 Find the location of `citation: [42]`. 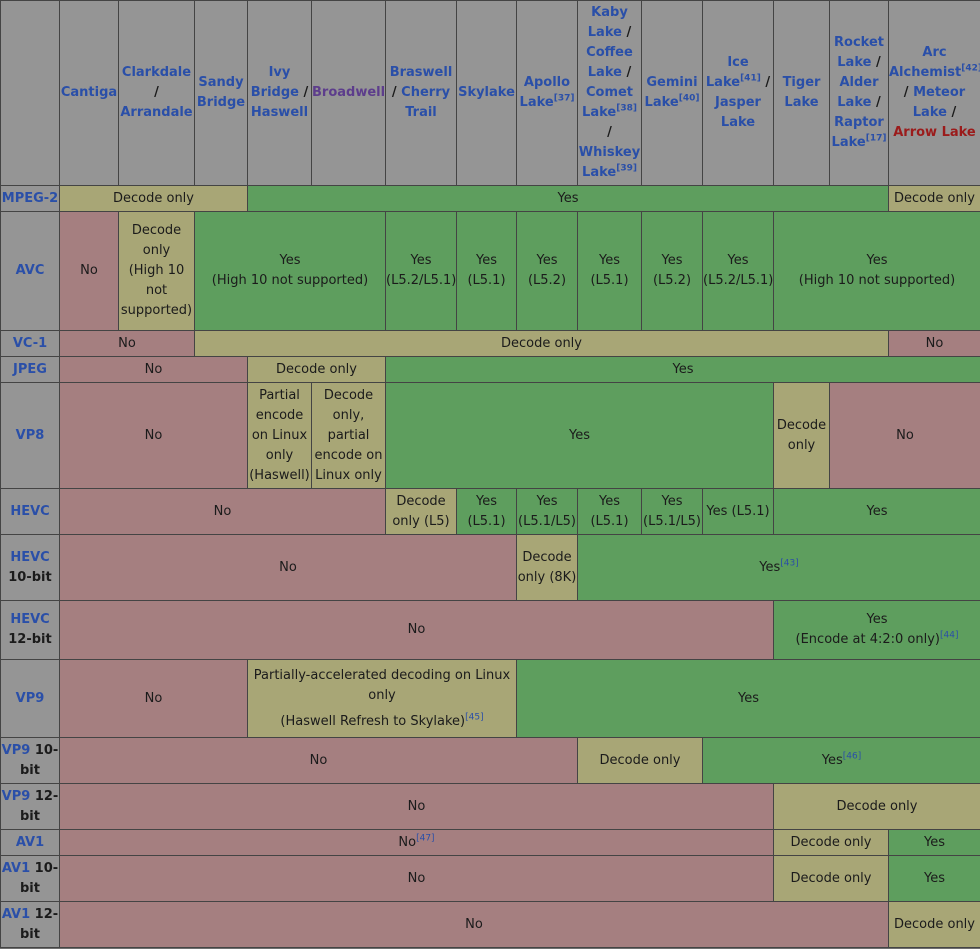

citation: [42] is located at coordinates (970, 68).